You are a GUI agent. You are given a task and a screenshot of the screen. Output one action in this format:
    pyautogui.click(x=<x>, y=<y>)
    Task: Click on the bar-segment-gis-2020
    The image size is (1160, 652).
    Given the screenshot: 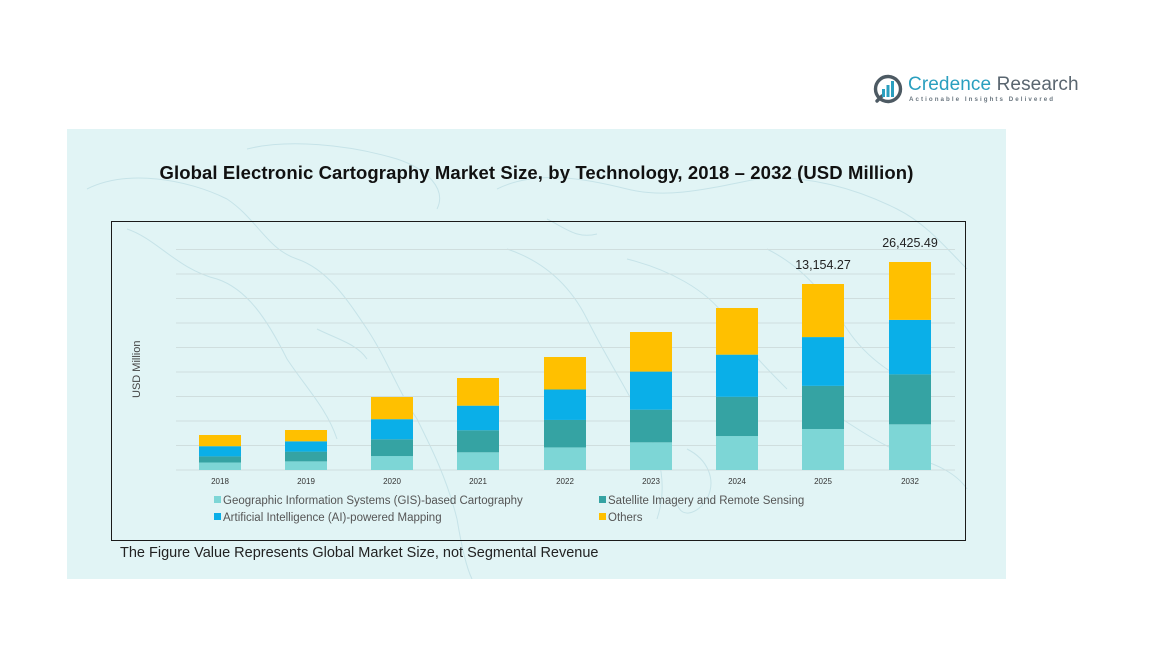 What is the action you would take?
    pyautogui.click(x=392, y=463)
    